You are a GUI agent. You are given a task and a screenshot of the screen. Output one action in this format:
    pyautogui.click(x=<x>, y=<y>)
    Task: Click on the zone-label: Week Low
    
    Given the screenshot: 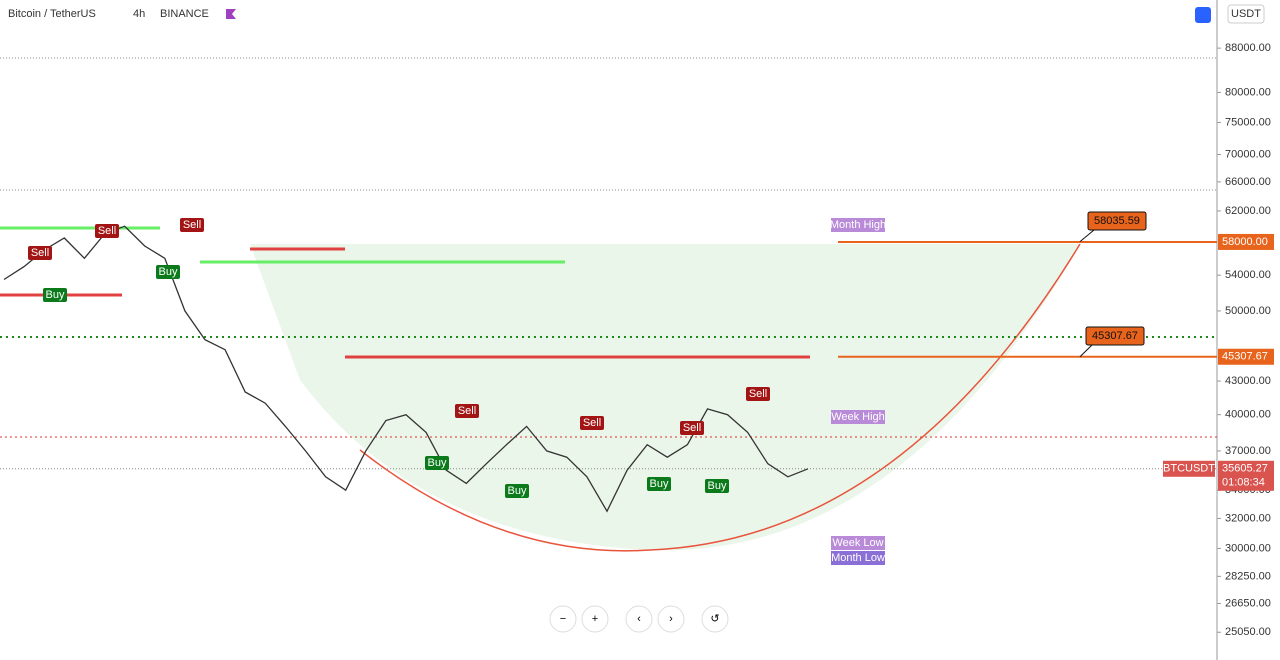 What is the action you would take?
    pyautogui.click(x=857, y=543)
    